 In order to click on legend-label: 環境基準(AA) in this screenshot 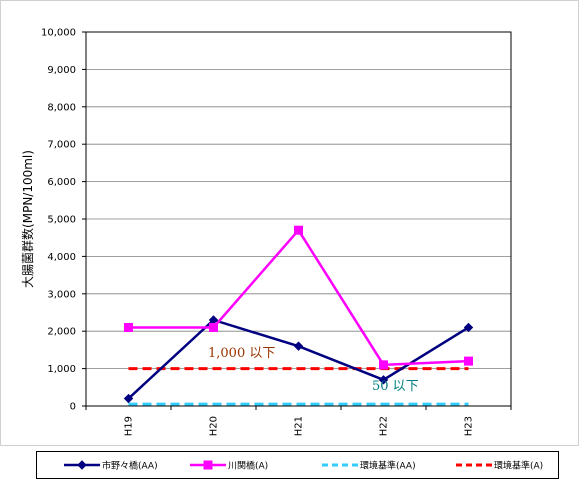, I will do `click(388, 466)`.